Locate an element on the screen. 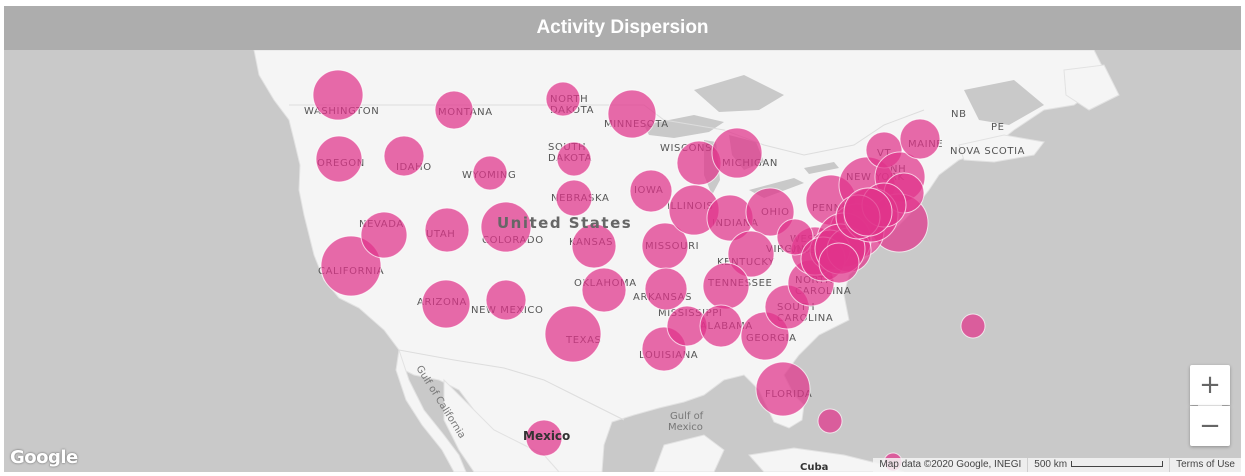  border-mexico is located at coordinates (511, 385).